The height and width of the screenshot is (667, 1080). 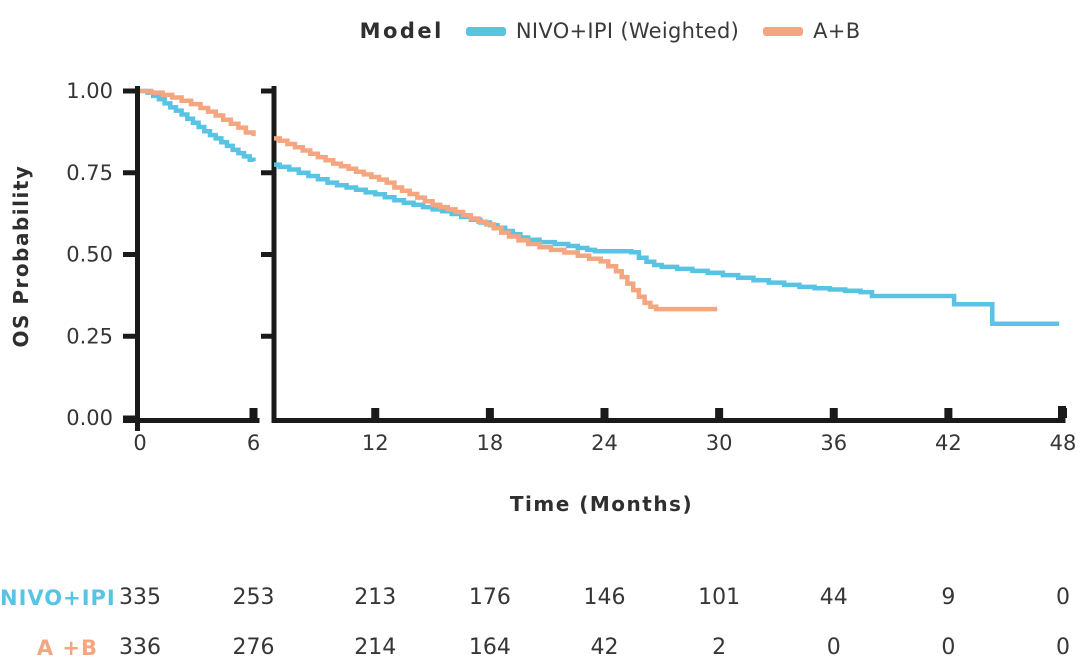 What do you see at coordinates (627, 31) in the screenshot?
I see `legend-label-nivo-ipi-weighted: NIVO+IPI (Weighted)` at bounding box center [627, 31].